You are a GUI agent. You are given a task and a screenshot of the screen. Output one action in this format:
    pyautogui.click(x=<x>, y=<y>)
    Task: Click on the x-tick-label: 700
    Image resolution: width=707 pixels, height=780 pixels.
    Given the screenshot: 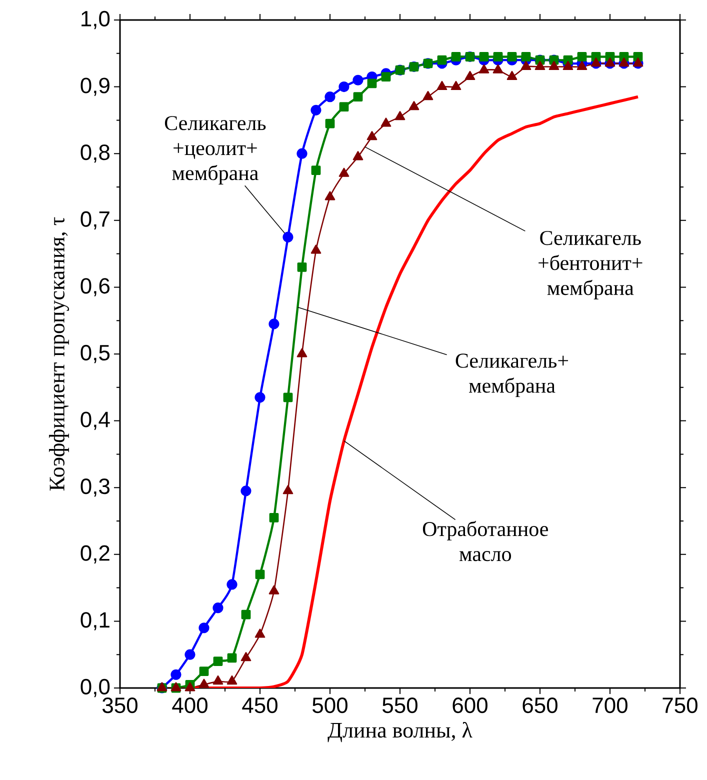 What is the action you would take?
    pyautogui.click(x=610, y=706)
    